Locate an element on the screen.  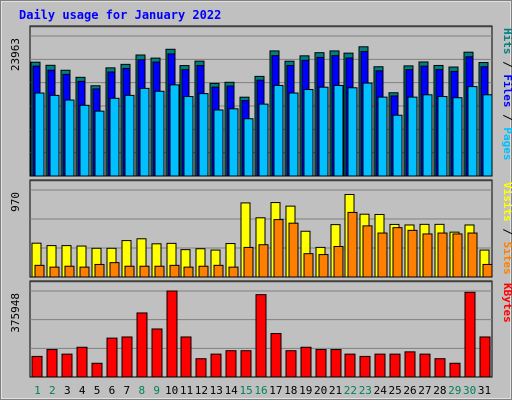
x-tick-day-17: 17 is located at coordinates (275, 390).